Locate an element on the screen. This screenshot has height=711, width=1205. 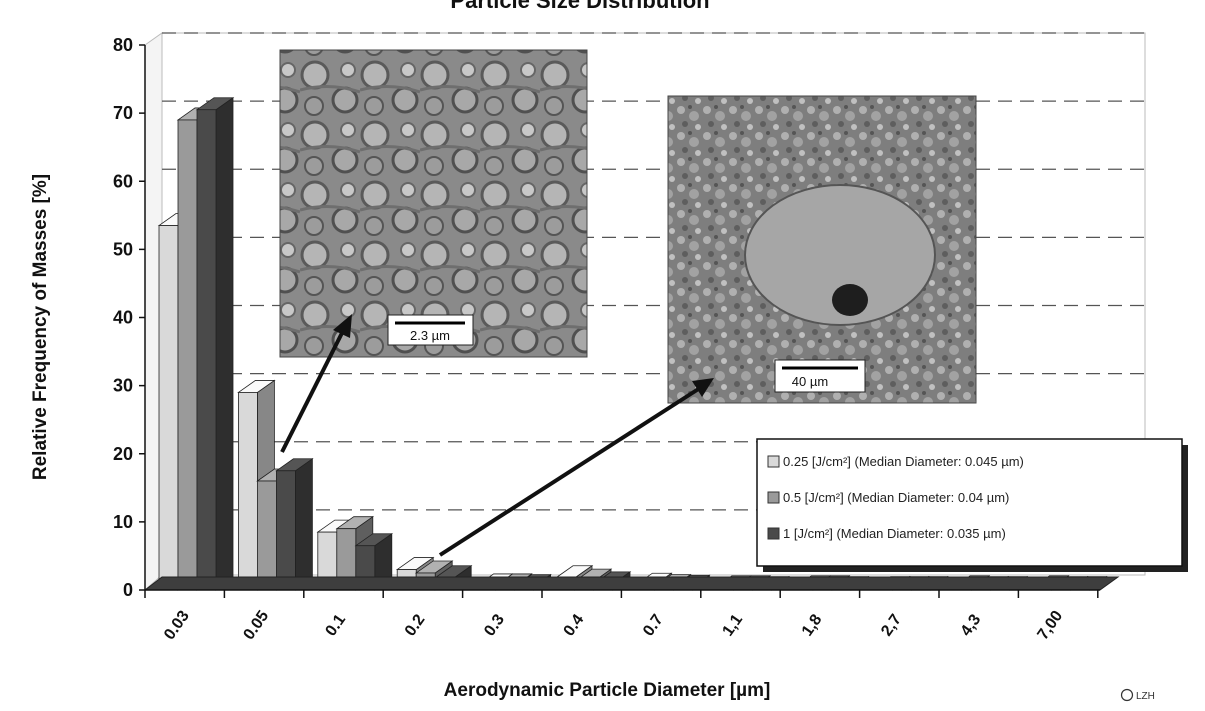
x-ticks: 0.03 0.05 0.1 0.2 0.3 0.4 0.7 1,1 1,8 2,7 4,3 7,00 is located at coordinates (621, 616).